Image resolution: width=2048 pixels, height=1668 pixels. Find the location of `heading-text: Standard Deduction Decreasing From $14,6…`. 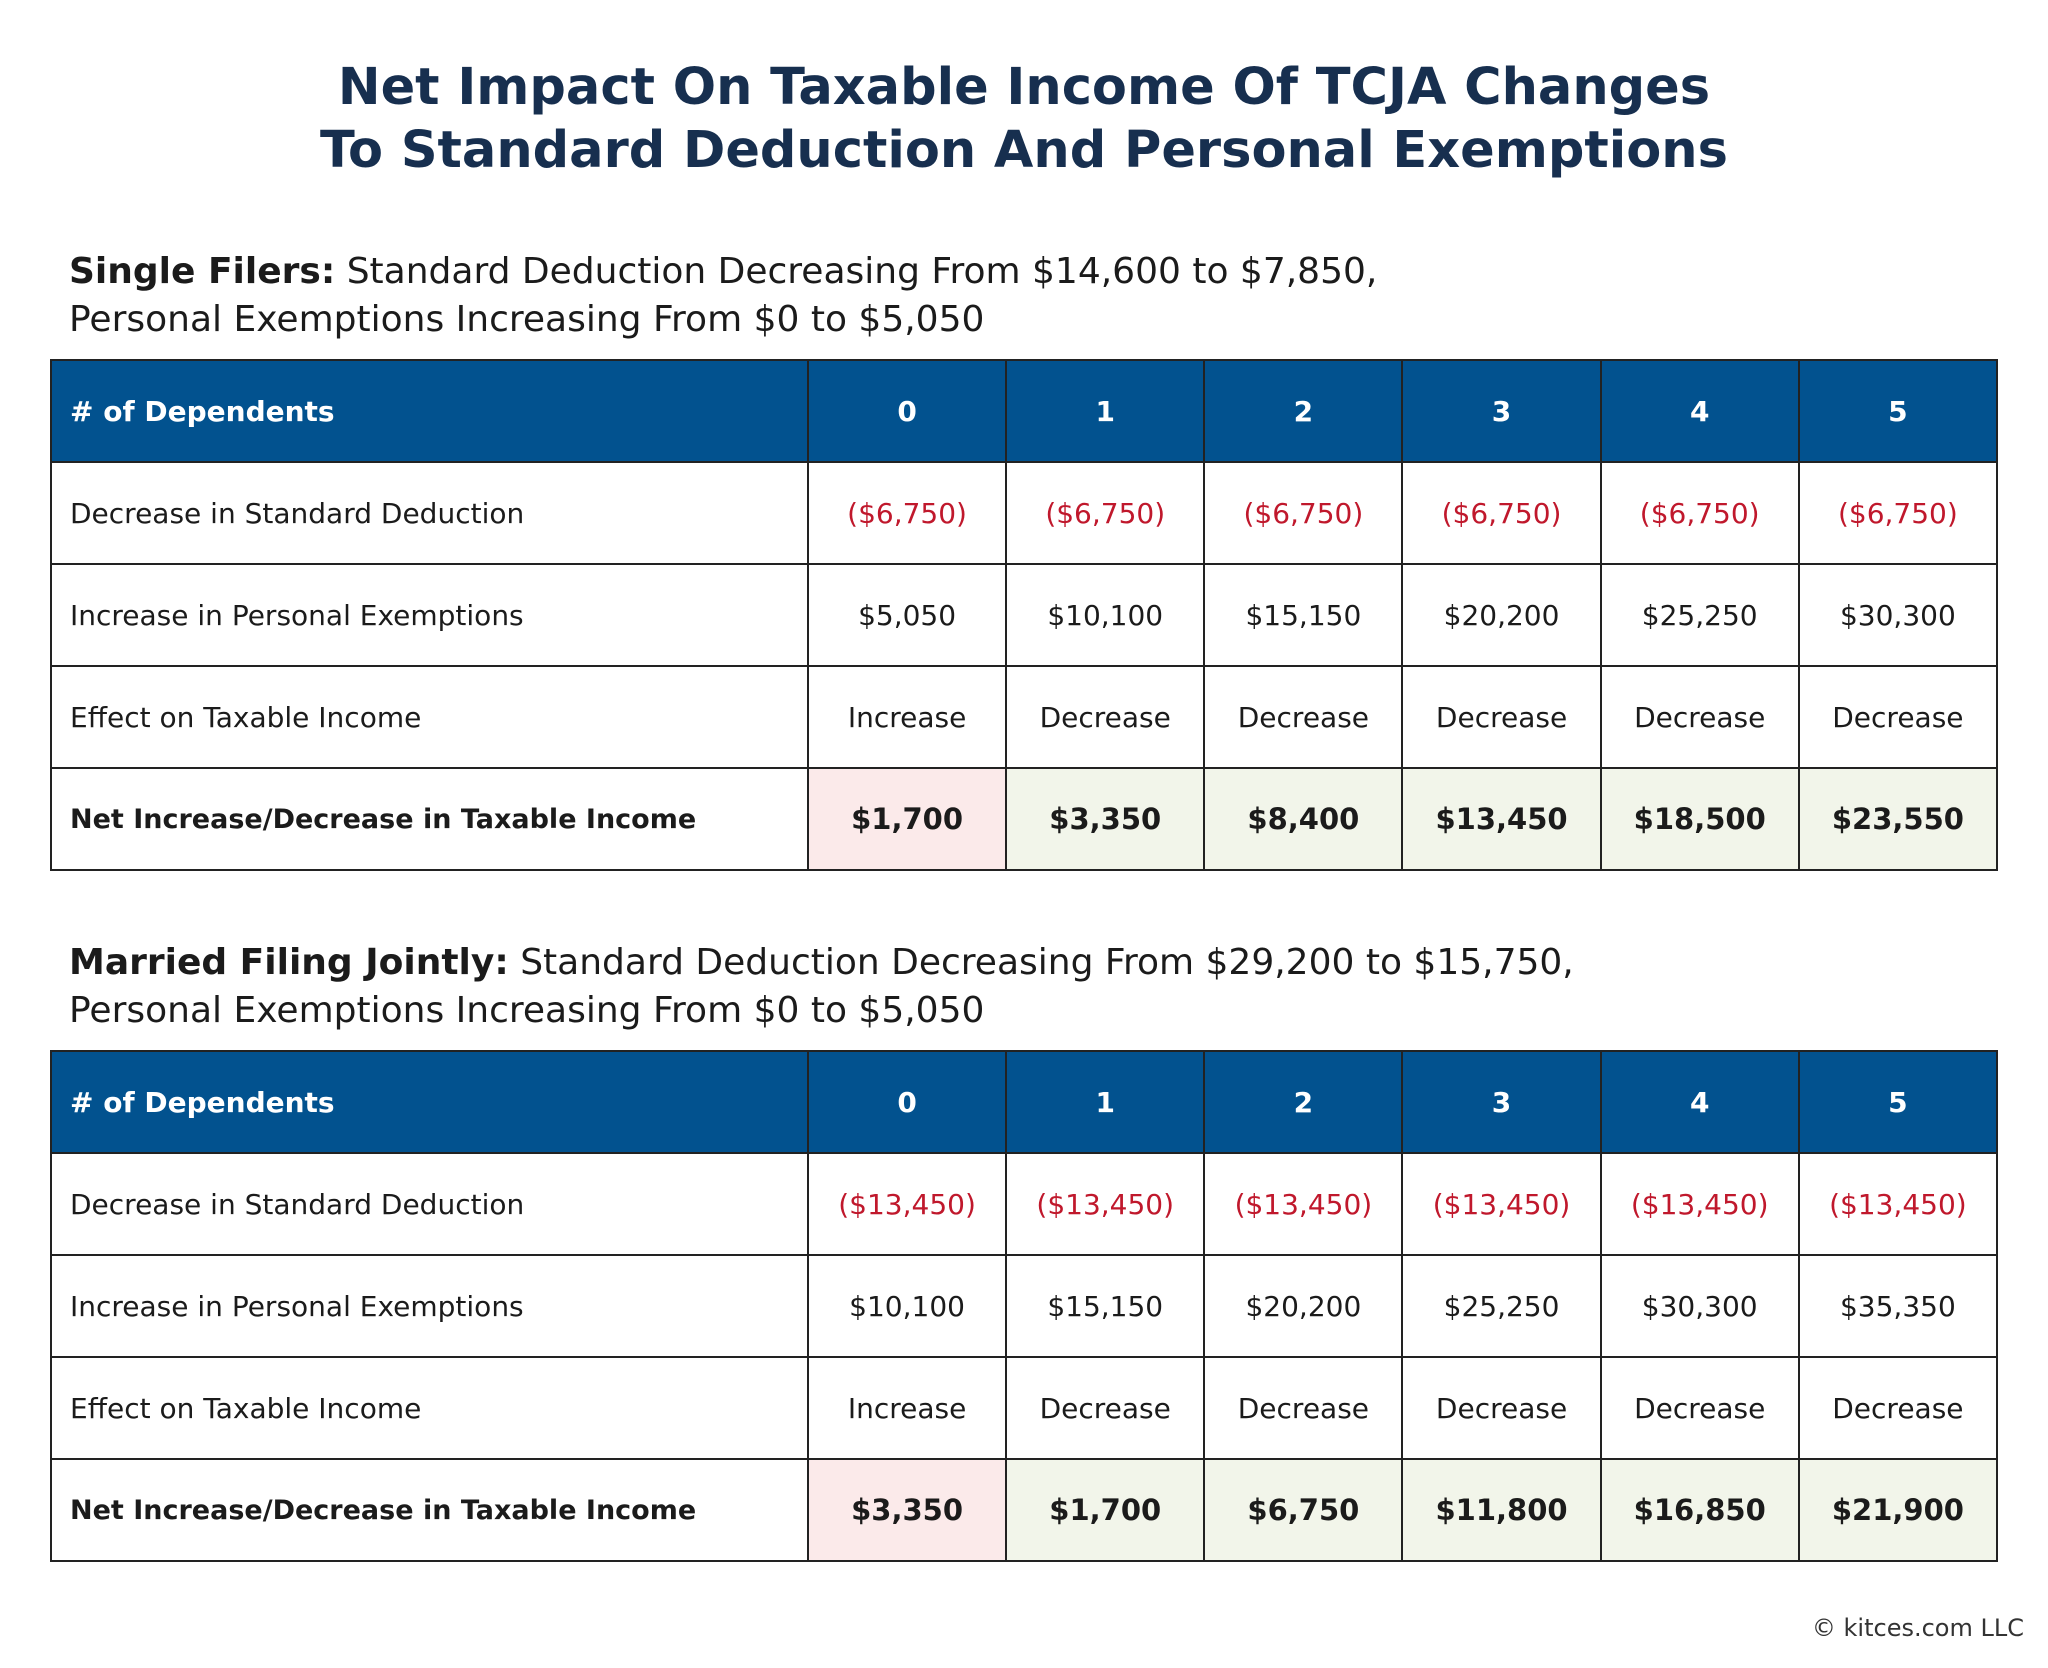

heading-text: Standard Deduction Decreasing From $14,6… is located at coordinates (862, 271).